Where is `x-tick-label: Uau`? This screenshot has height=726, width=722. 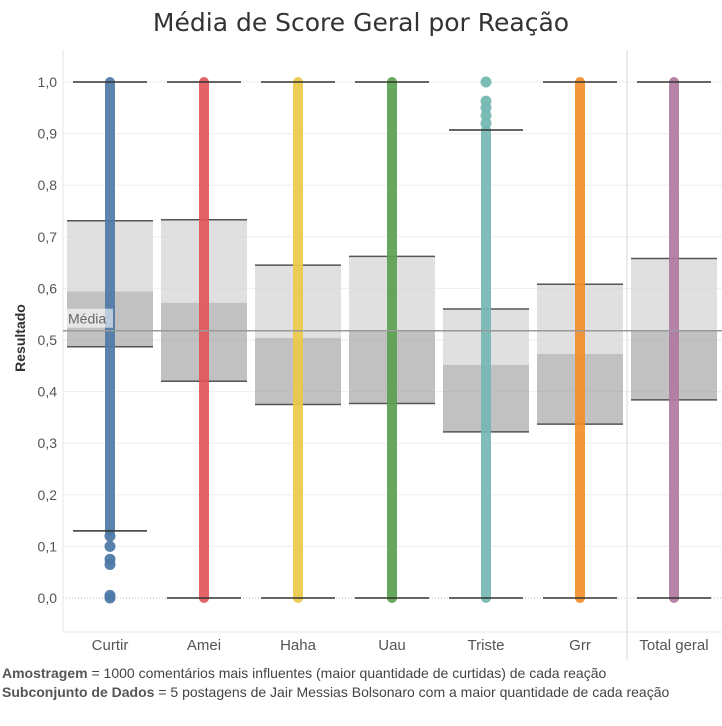
x-tick-label: Uau is located at coordinates (392, 645).